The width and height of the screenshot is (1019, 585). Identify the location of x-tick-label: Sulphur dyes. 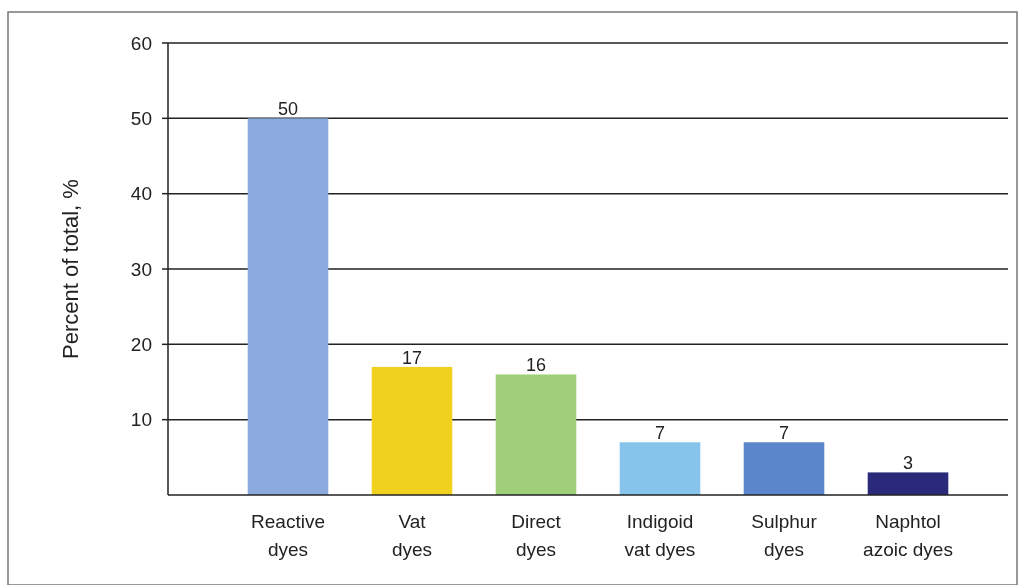
(784, 535).